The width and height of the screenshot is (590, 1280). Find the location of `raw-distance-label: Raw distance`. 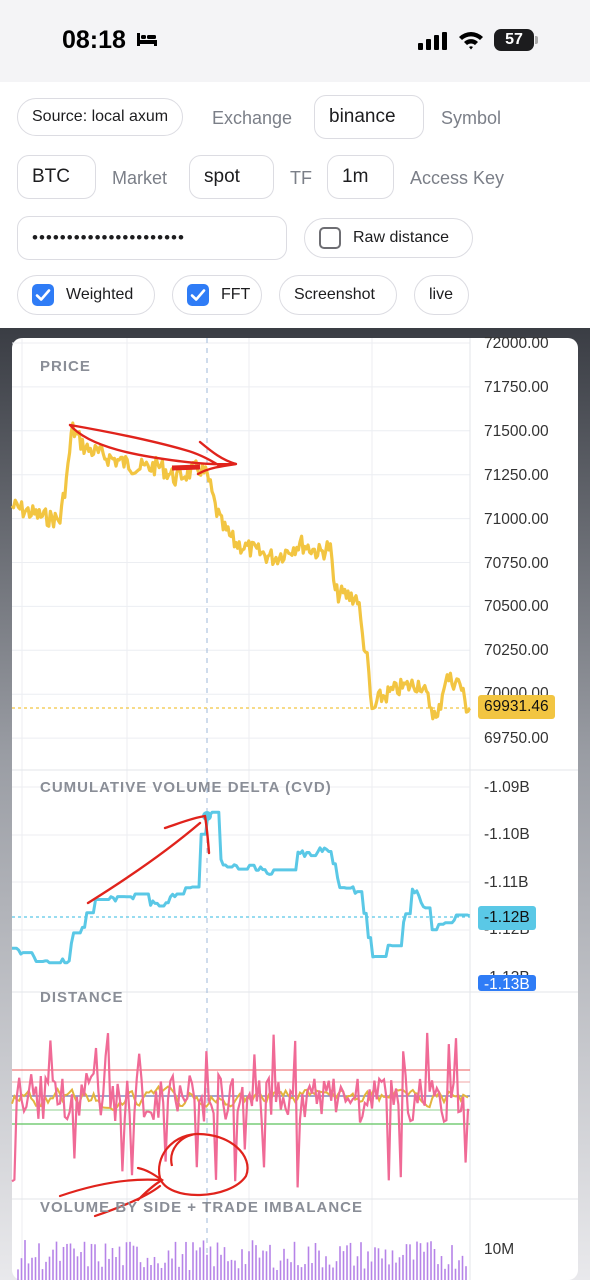

raw-distance-label: Raw distance is located at coordinates (401, 237).